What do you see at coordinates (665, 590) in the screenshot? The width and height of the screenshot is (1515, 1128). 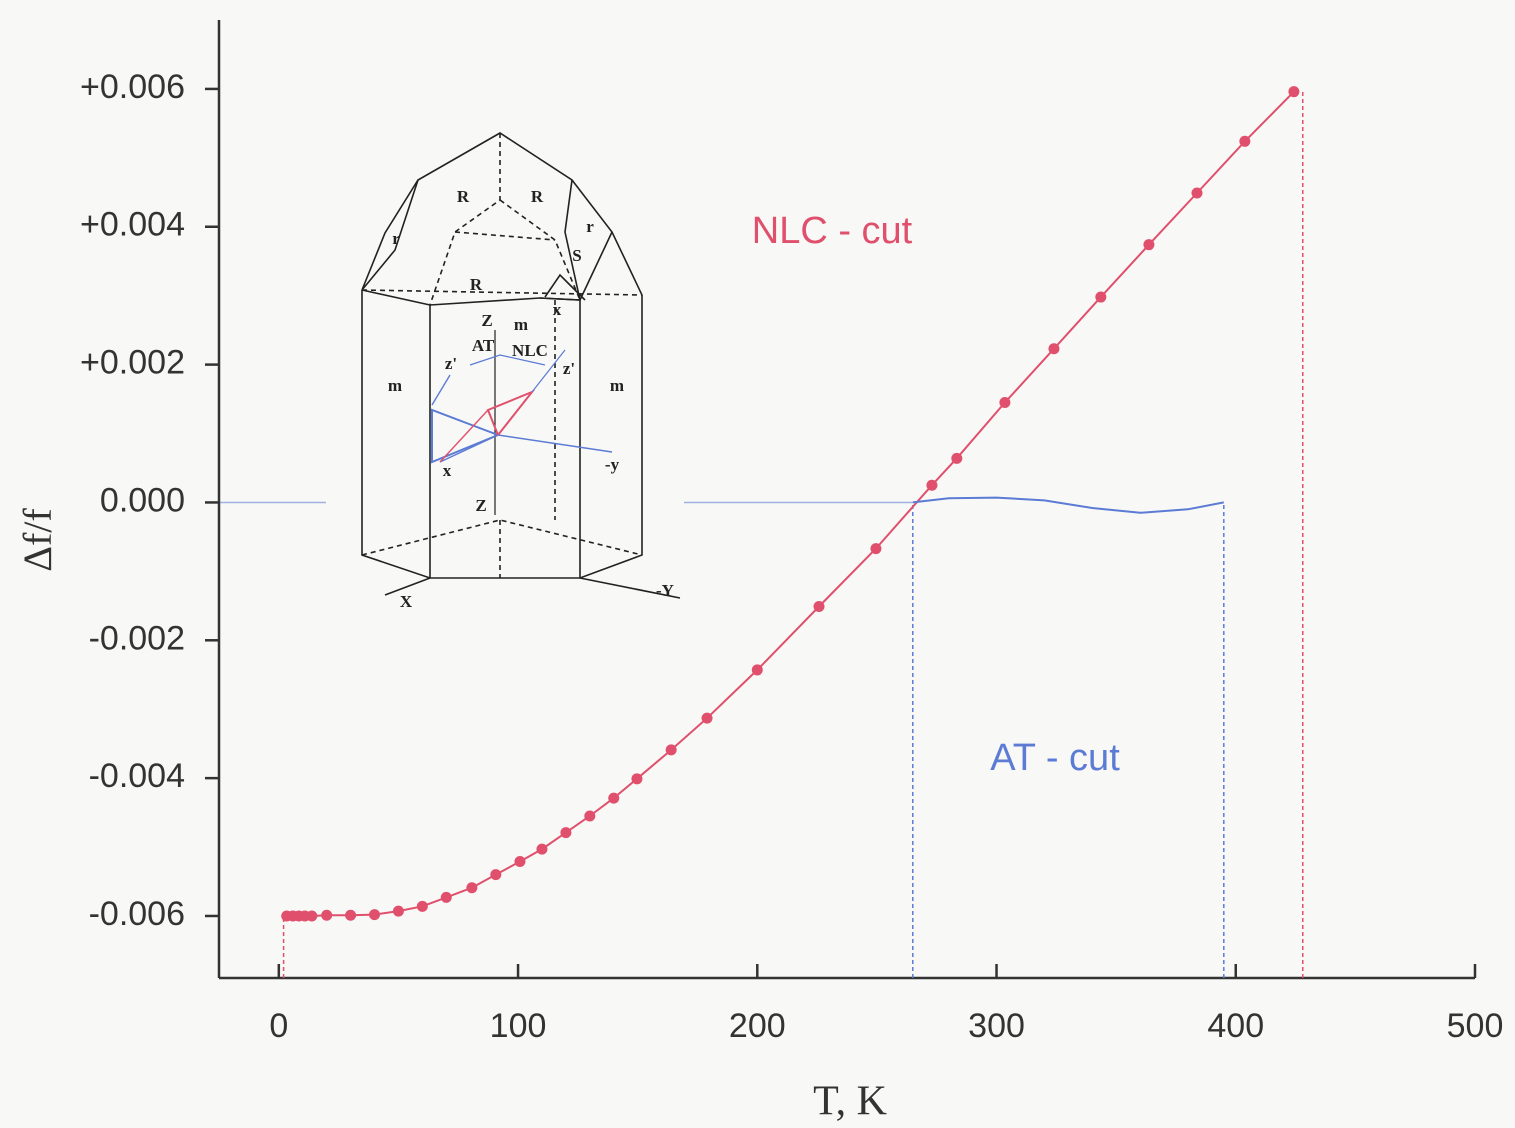 I see `inset-label: -Y` at bounding box center [665, 590].